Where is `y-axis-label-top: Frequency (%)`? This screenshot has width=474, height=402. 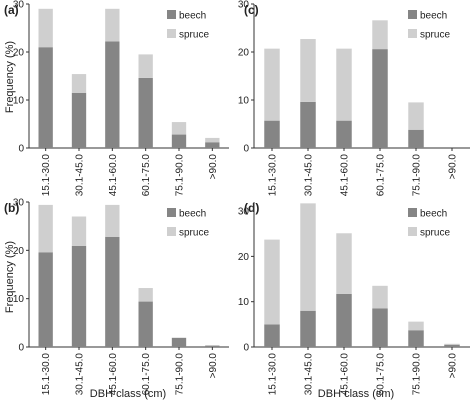 y-axis-label-top: Frequency (%) is located at coordinates (10, 77).